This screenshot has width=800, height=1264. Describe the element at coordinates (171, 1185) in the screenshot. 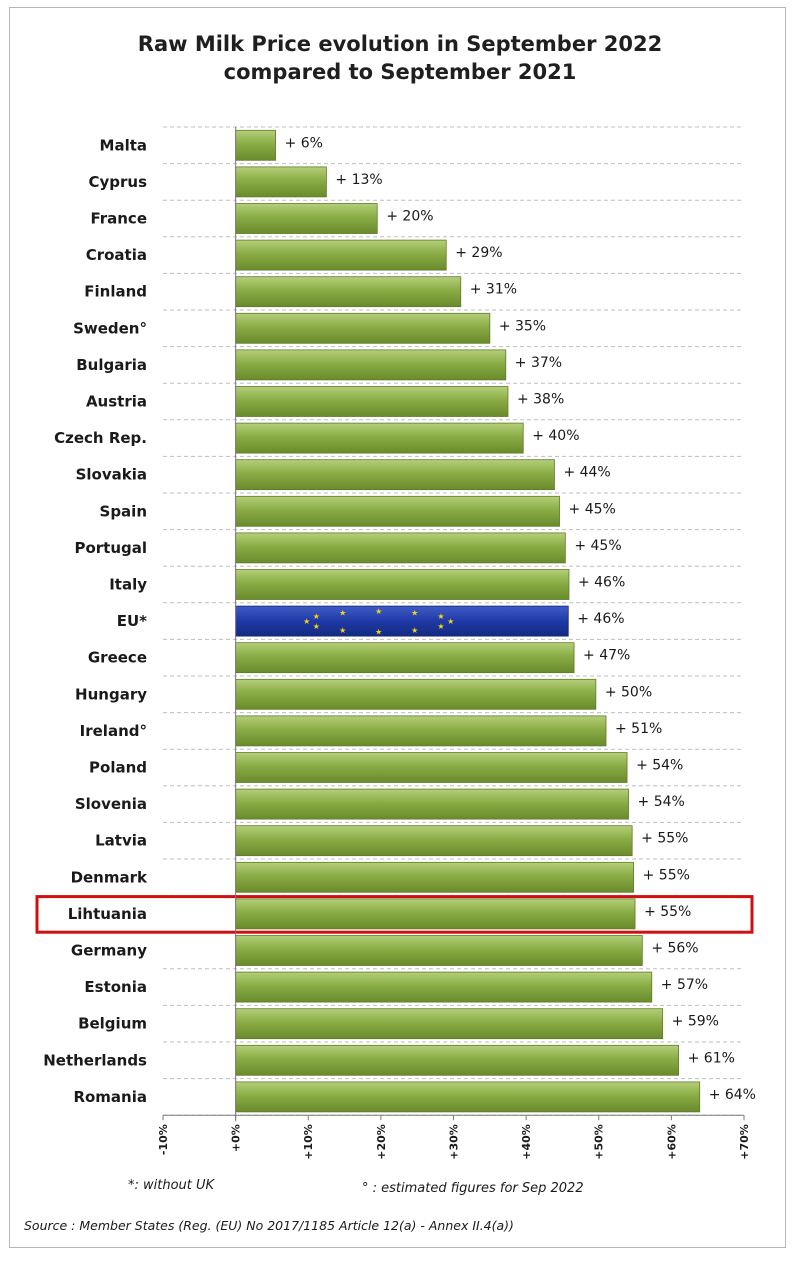

I see `note-without-uk: *: without UK` at that location.